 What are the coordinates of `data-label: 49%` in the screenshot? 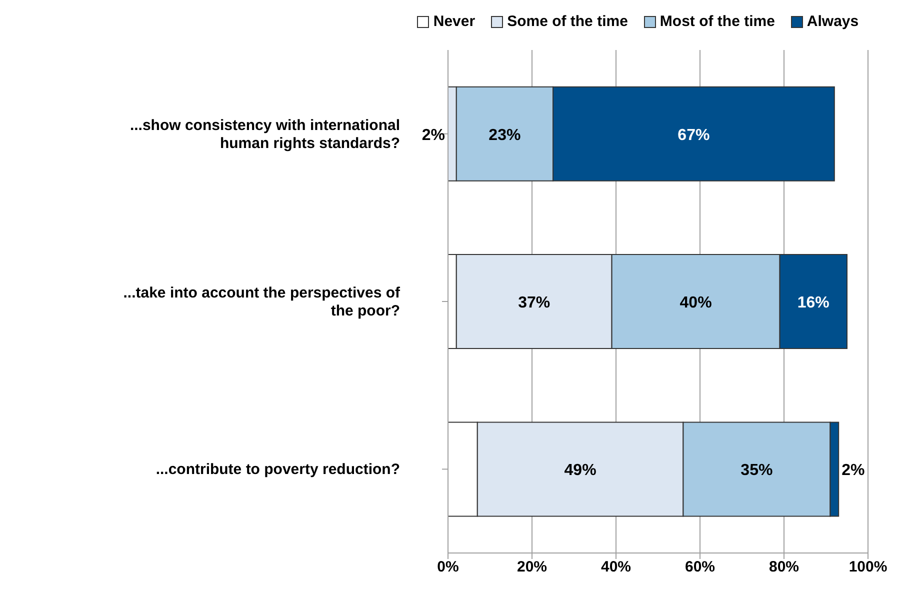 It's located at (580, 471).